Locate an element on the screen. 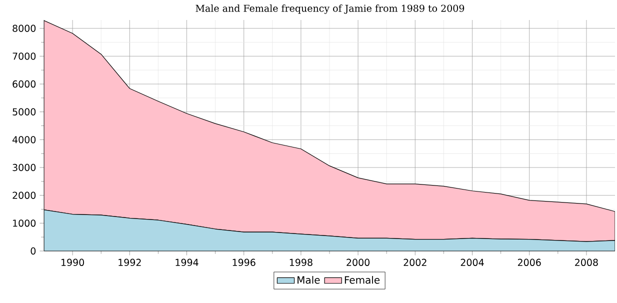  y-tick-label: 2000 is located at coordinates (24, 195).